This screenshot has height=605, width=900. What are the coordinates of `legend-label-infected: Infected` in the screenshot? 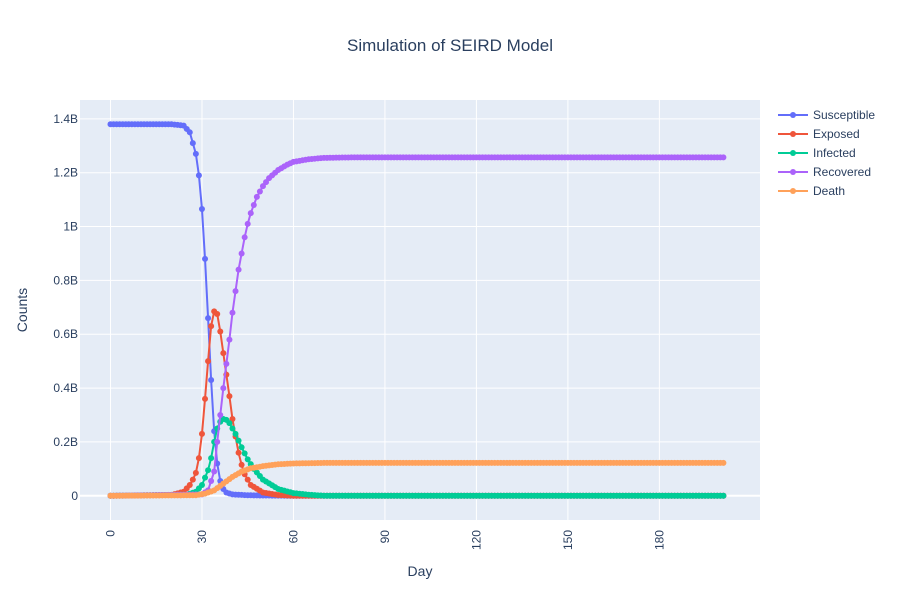 It's located at (834, 153).